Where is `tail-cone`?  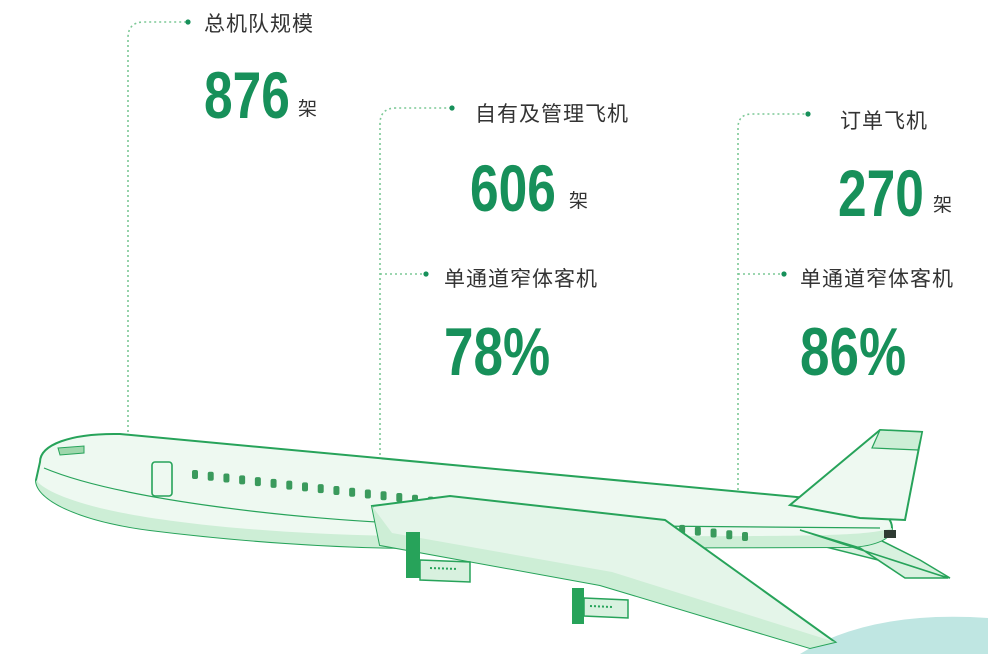
tail-cone is located at coordinates (890, 534).